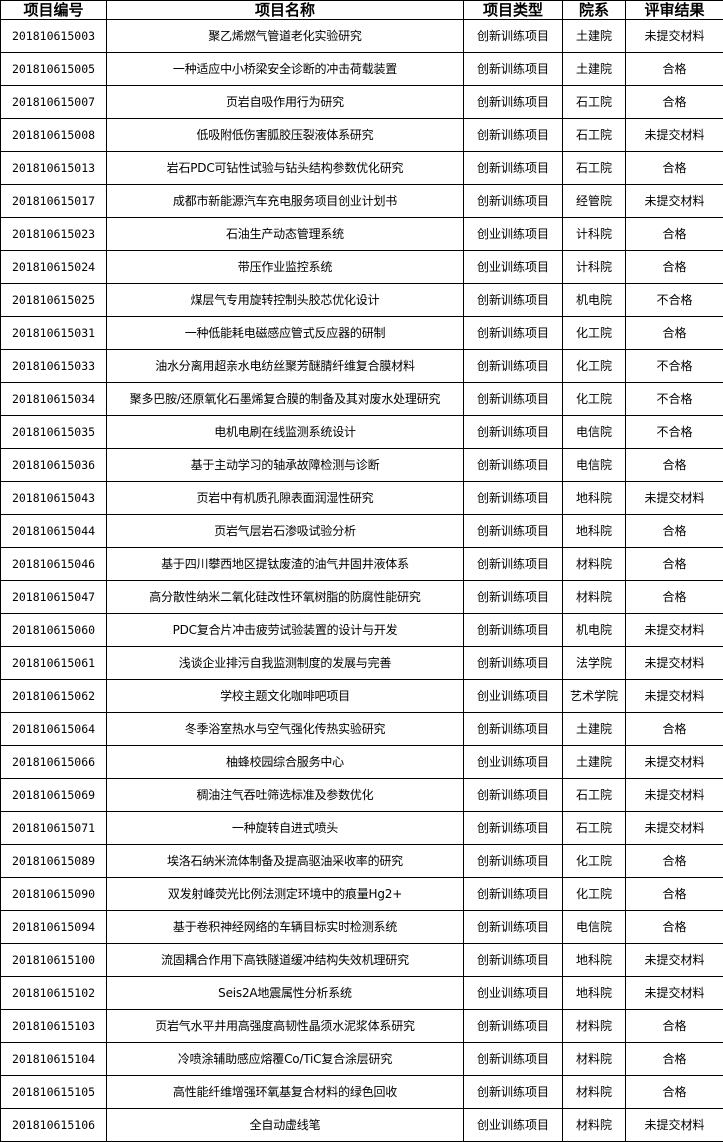  I want to click on project-name-cell: 一种适应中小桥梁安全诊断的冲击荷载装置, so click(285, 69).